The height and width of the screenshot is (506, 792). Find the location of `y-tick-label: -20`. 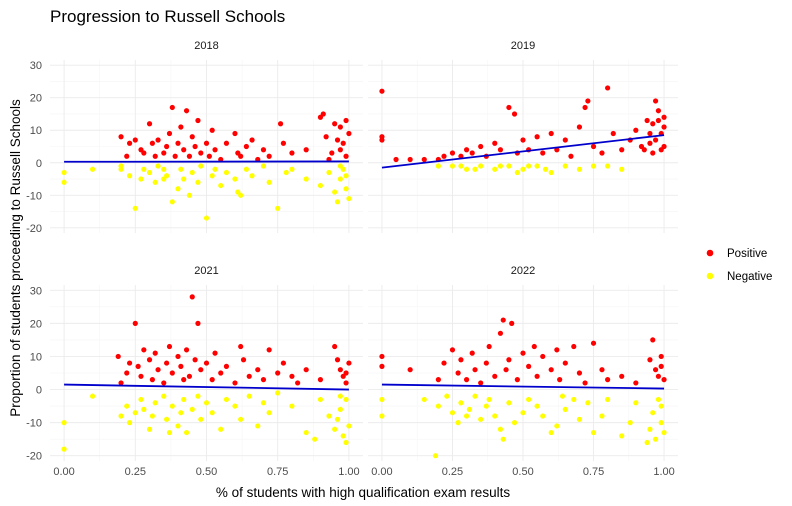

y-tick-label: -20 is located at coordinates (34, 457).